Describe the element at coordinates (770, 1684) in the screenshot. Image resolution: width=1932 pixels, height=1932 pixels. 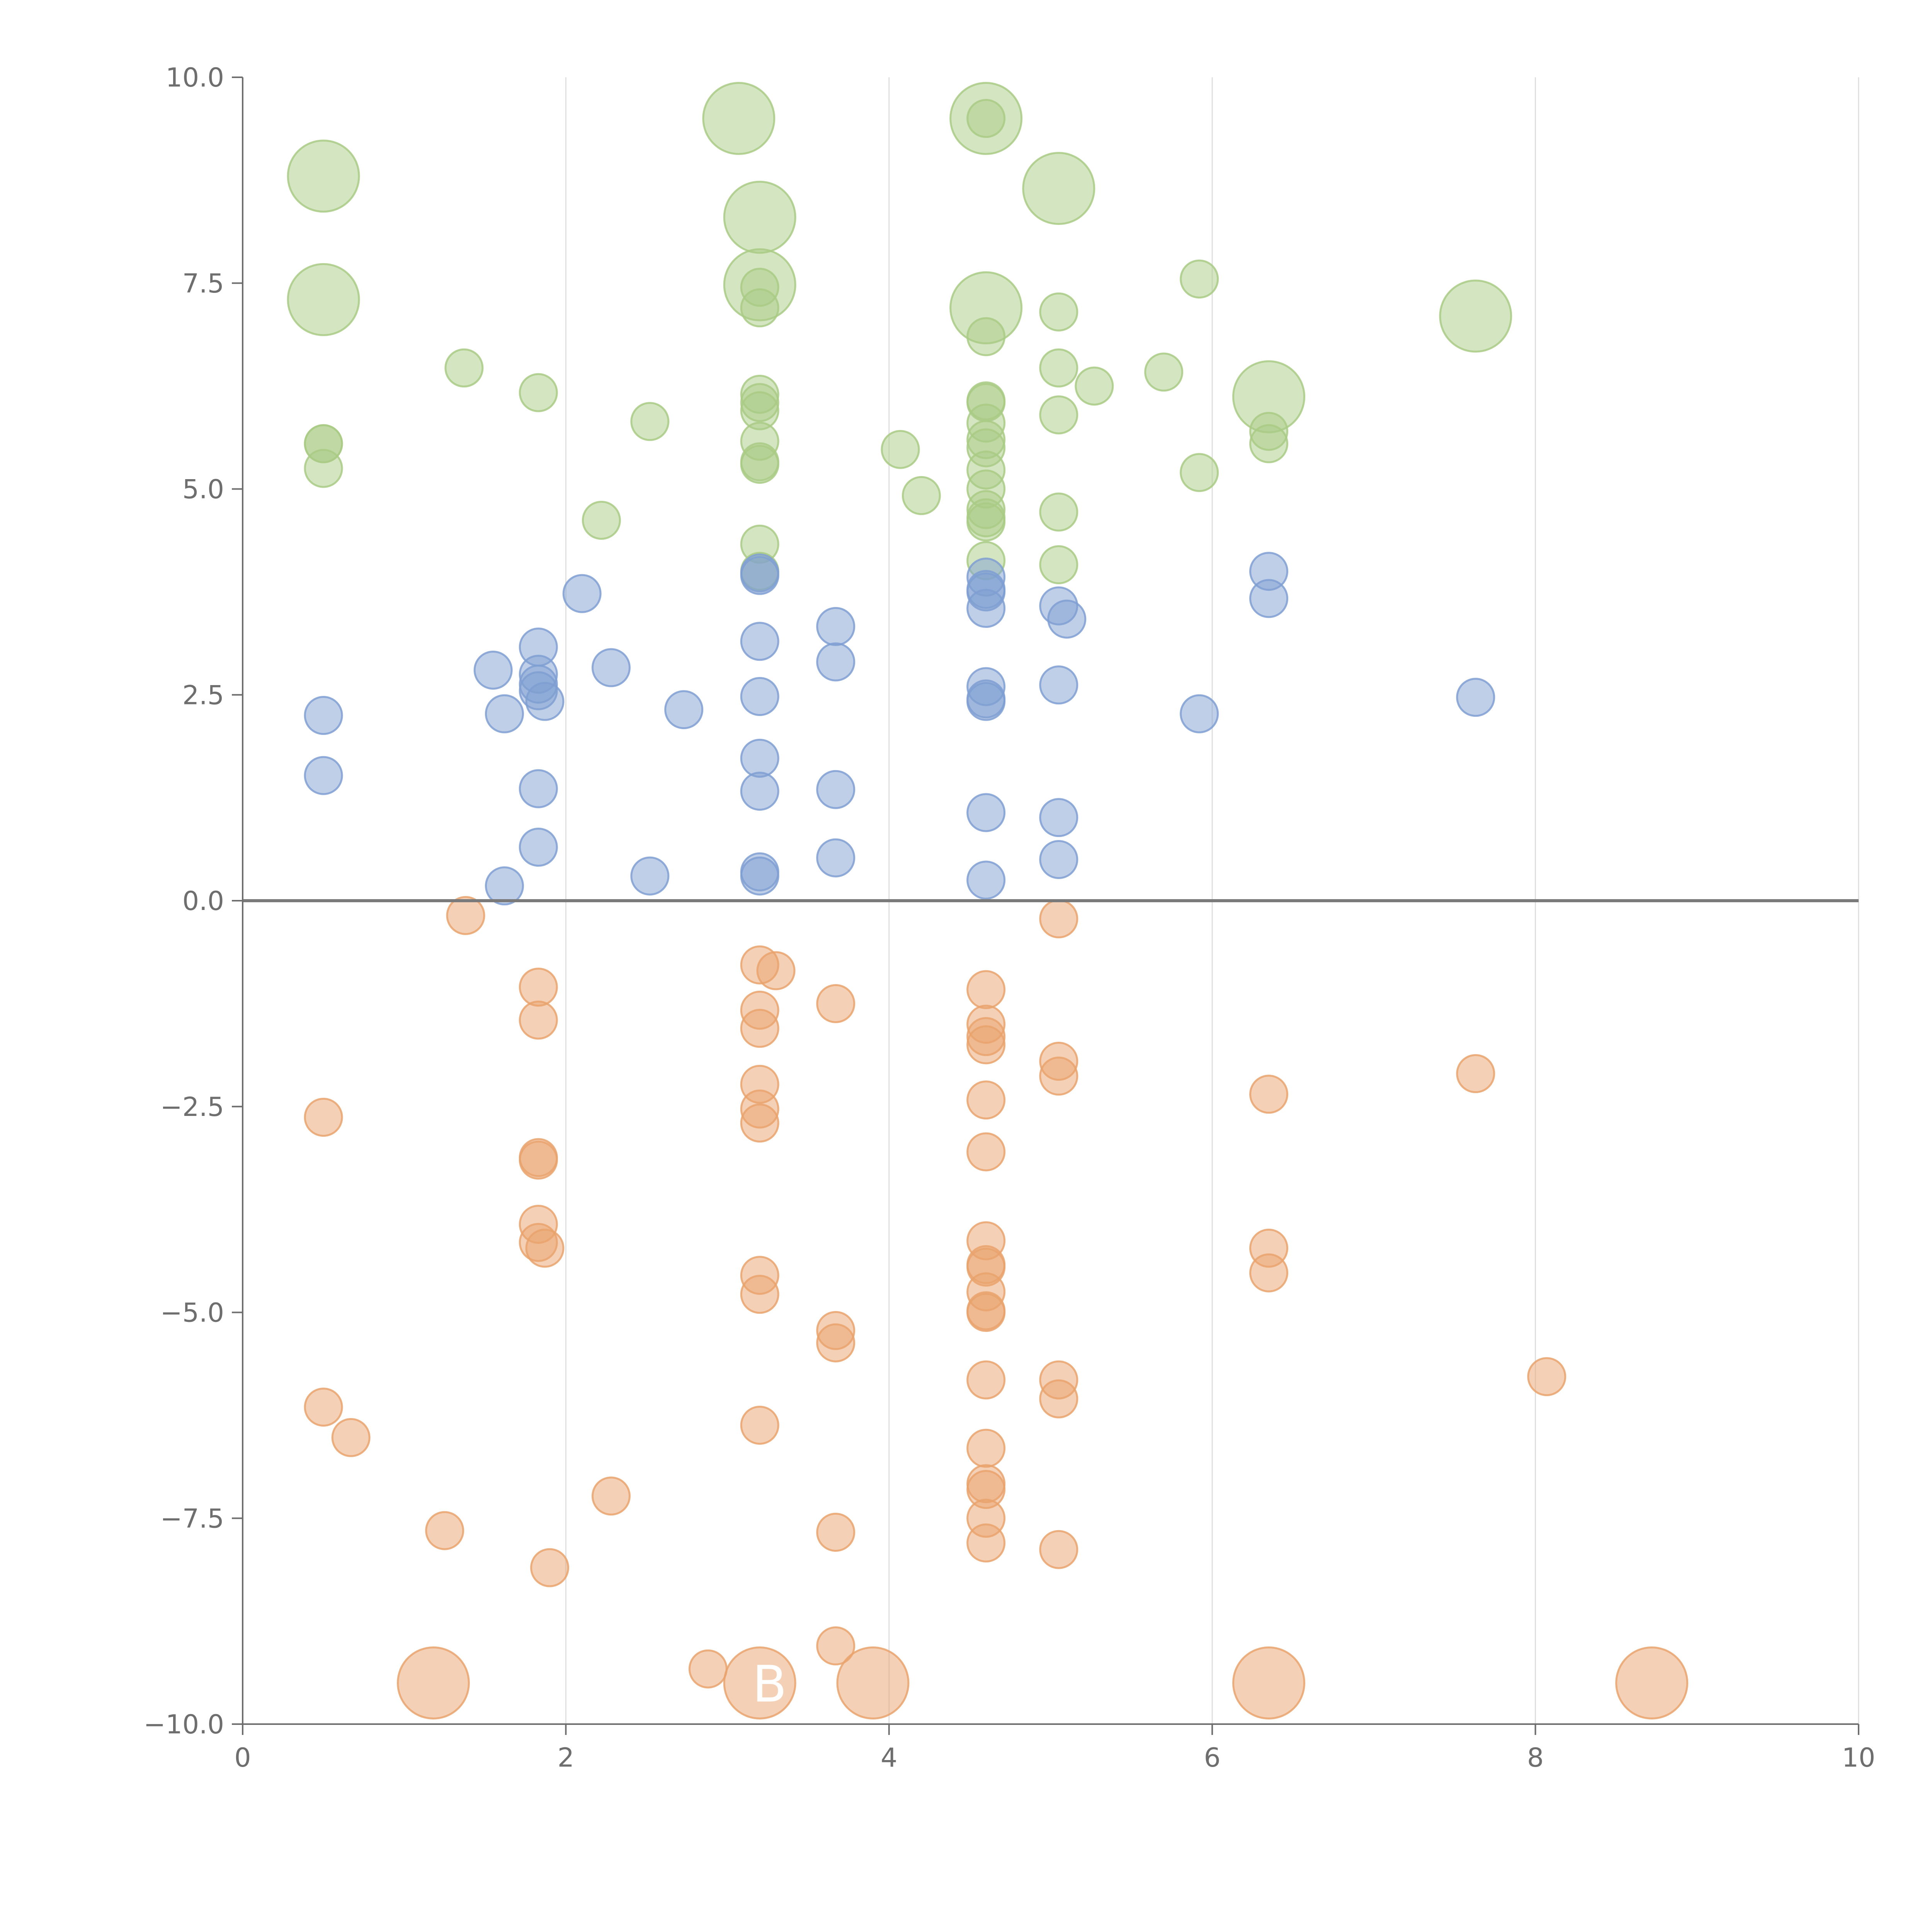
I see `annotation-label-0: B` at that location.